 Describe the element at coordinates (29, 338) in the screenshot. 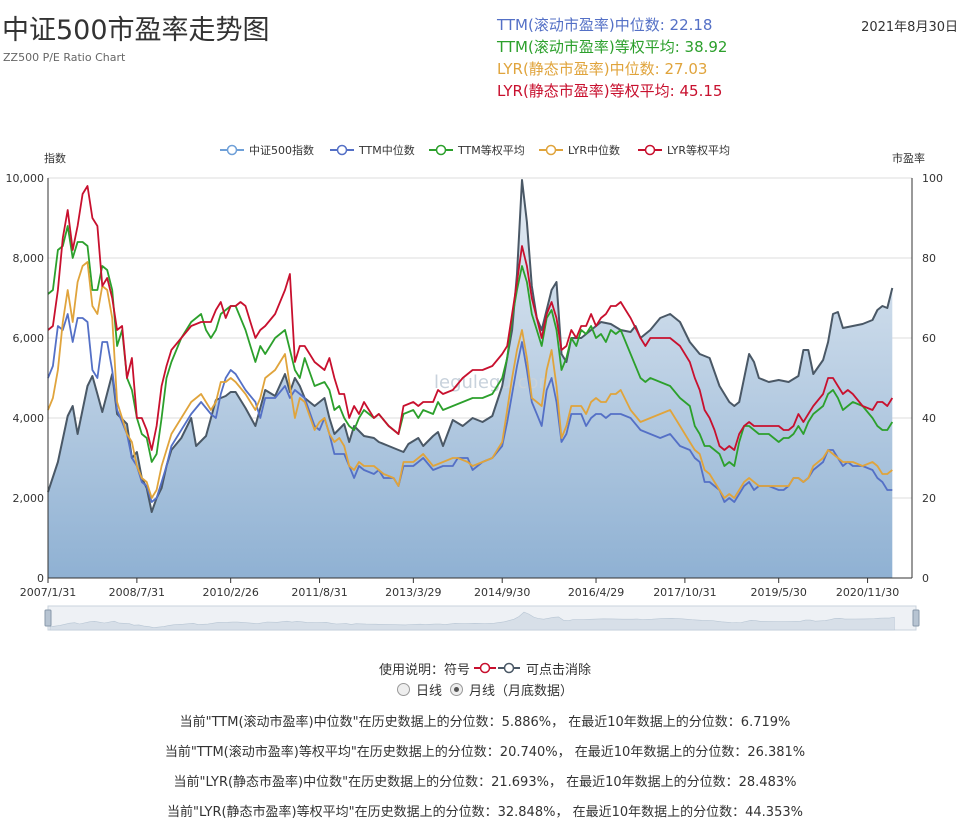

I see `y-left-tick-label: 6,000` at that location.